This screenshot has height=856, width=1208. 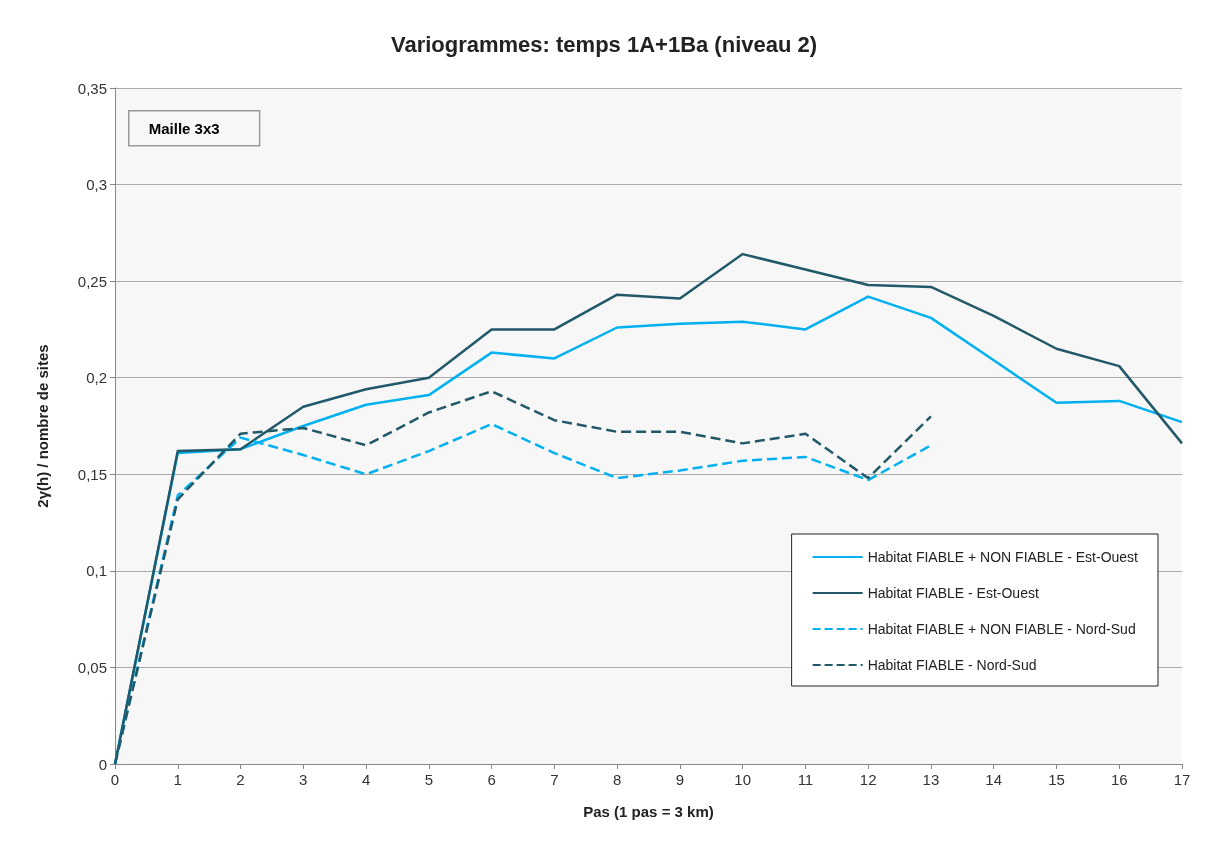 What do you see at coordinates (931, 779) in the screenshot?
I see `x-tick-label: 13` at bounding box center [931, 779].